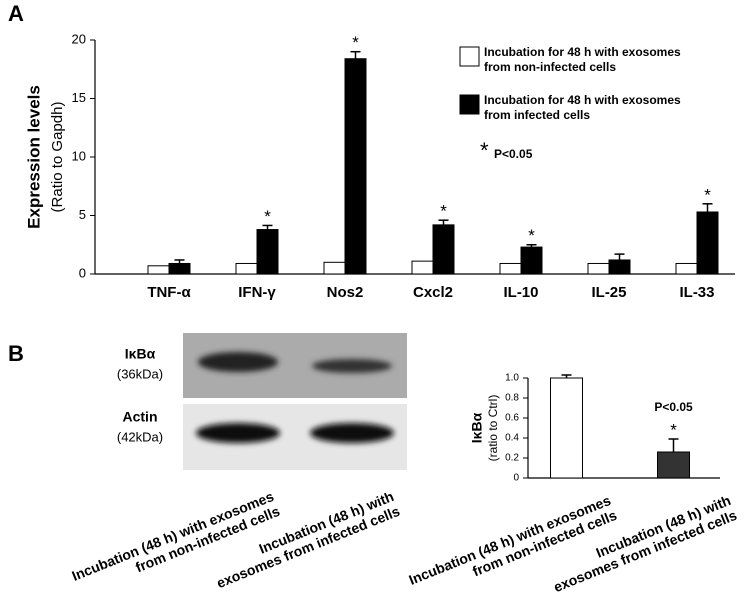 The width and height of the screenshot is (750, 601). What do you see at coordinates (608, 292) in the screenshot?
I see `x-tick-label: IL-25` at bounding box center [608, 292].